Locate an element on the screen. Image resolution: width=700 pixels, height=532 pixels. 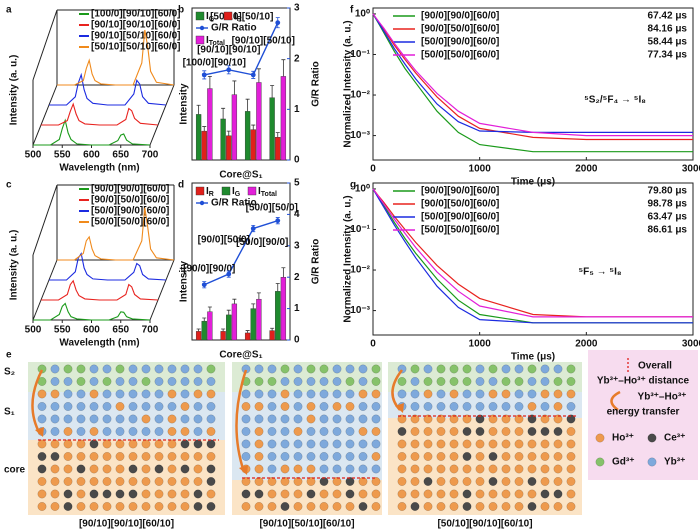
plot-frame is located at coordinates (241, 261).